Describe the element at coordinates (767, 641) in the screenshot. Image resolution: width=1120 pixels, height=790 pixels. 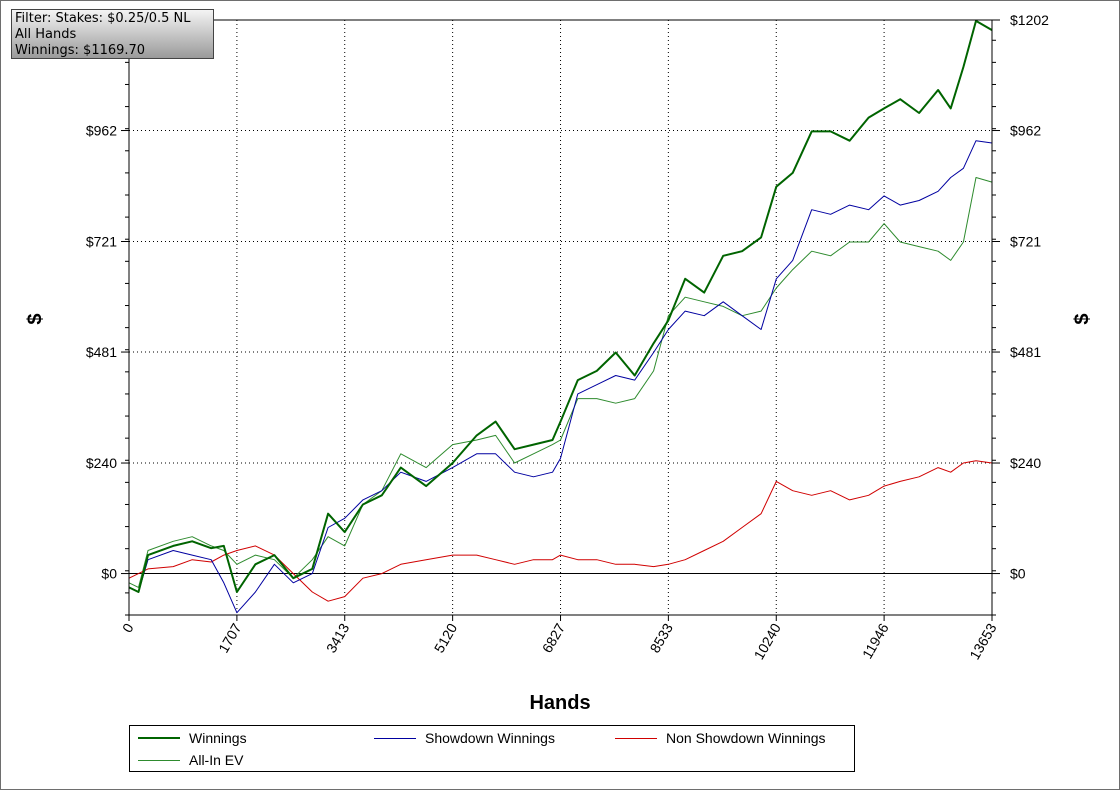
I see `x-tick-label: 10240` at that location.